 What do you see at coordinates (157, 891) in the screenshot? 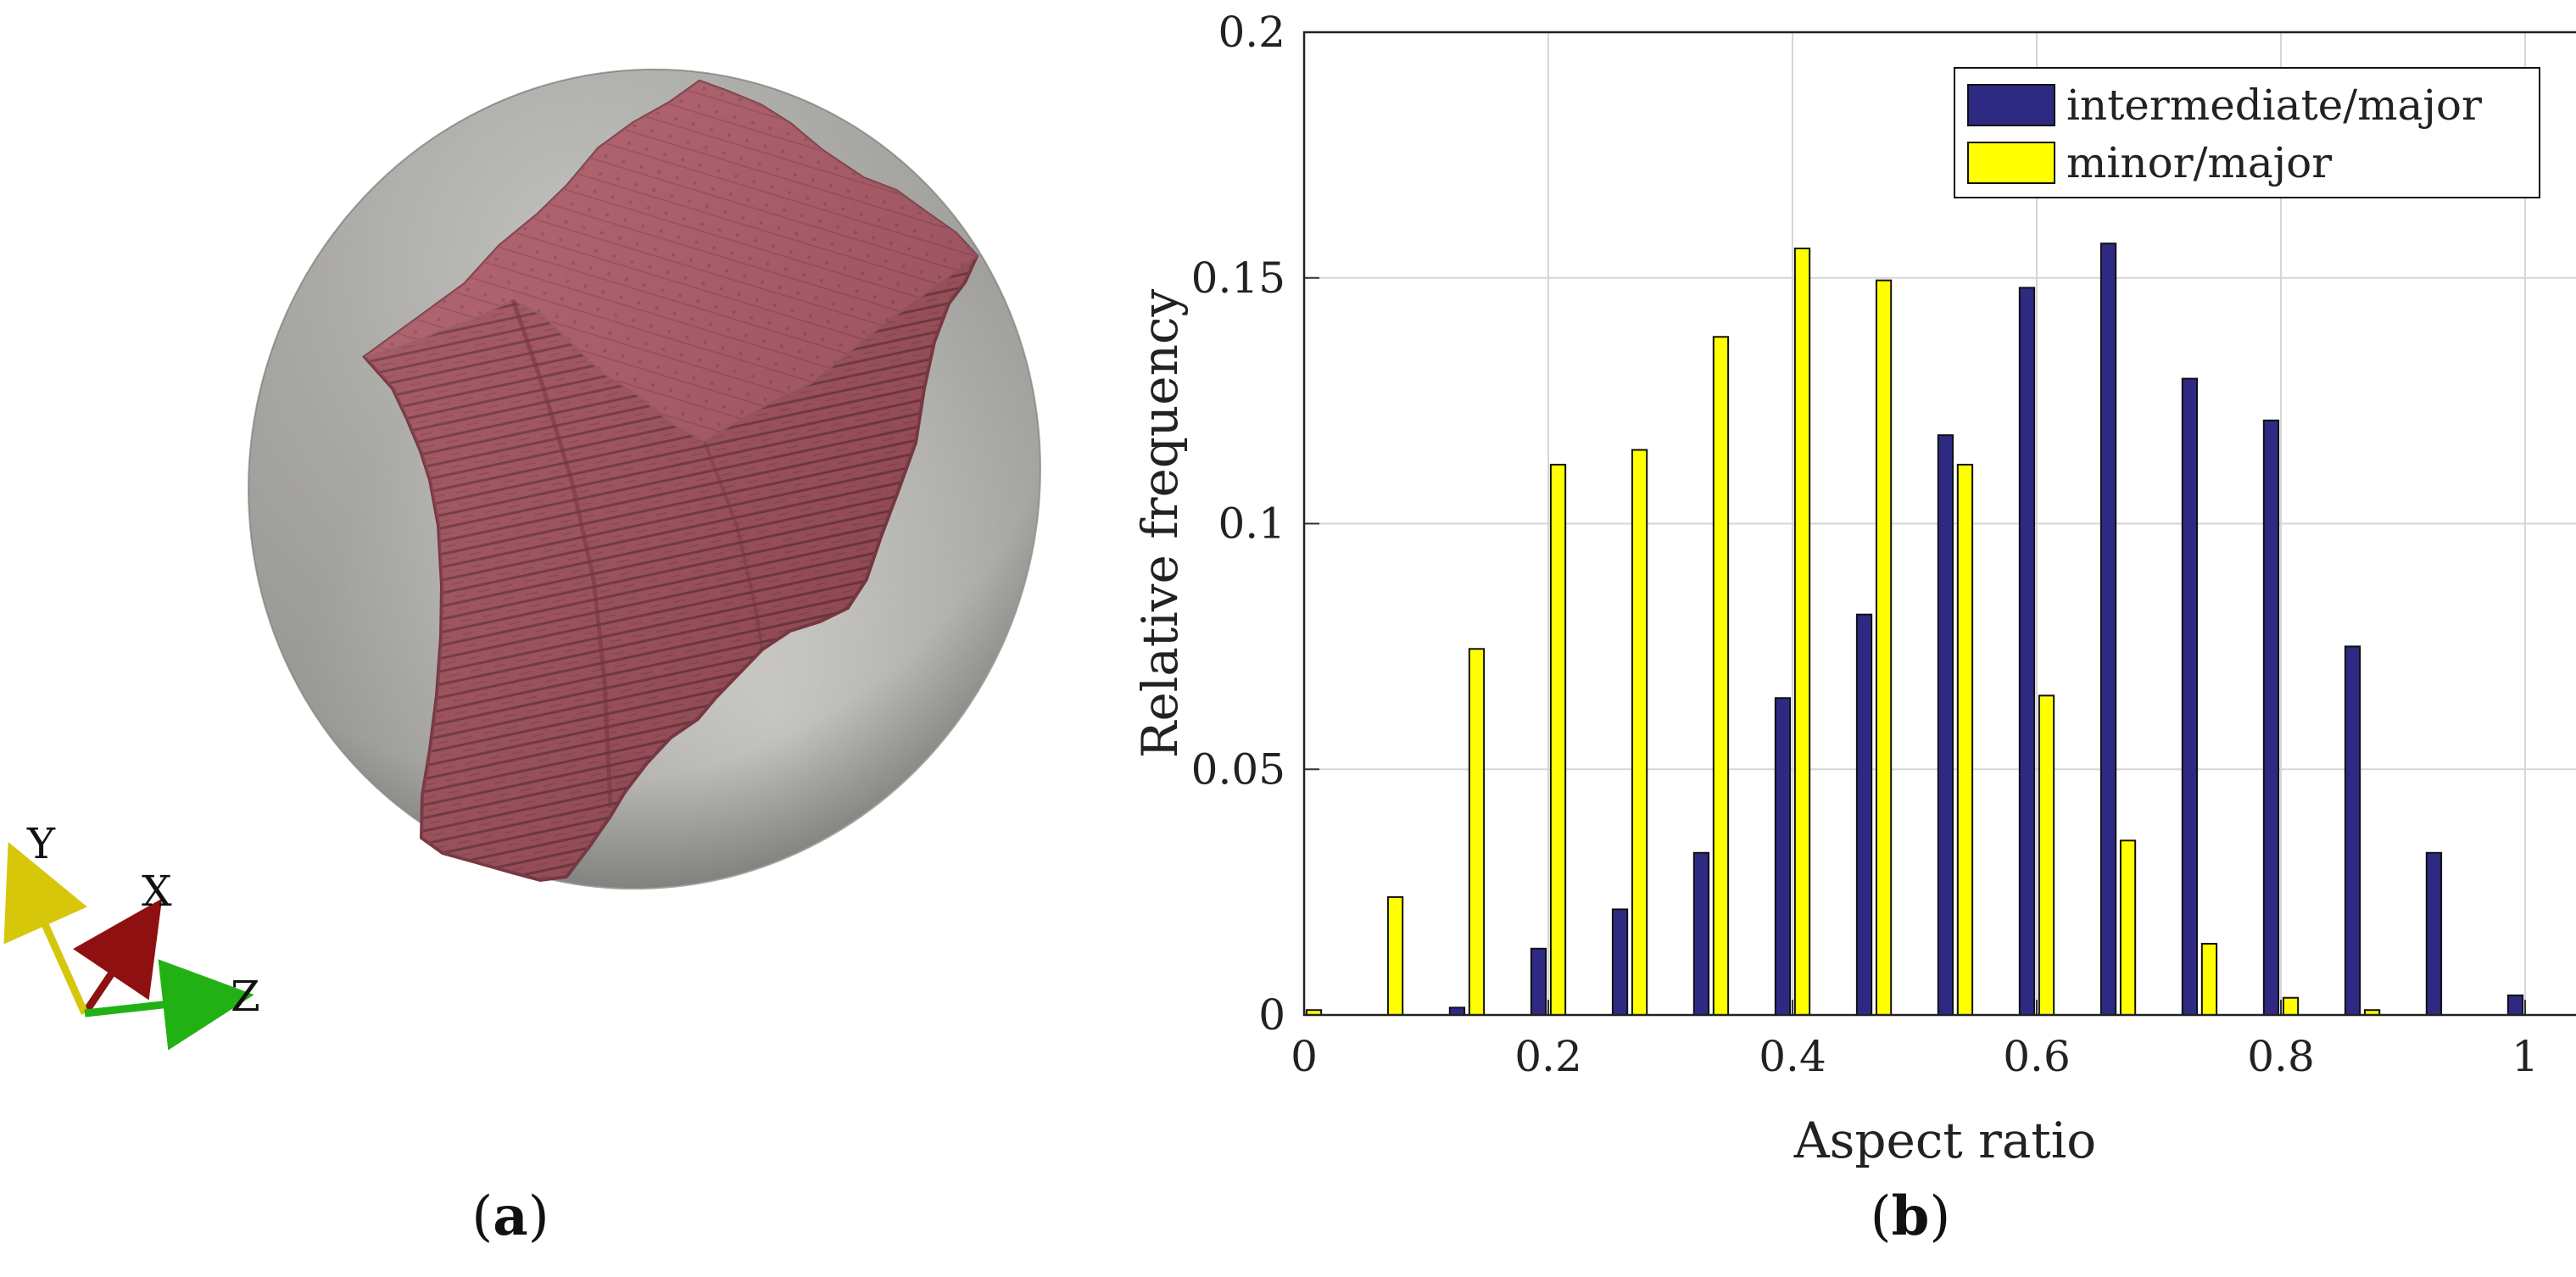
I see `x-axis-label: X` at bounding box center [157, 891].